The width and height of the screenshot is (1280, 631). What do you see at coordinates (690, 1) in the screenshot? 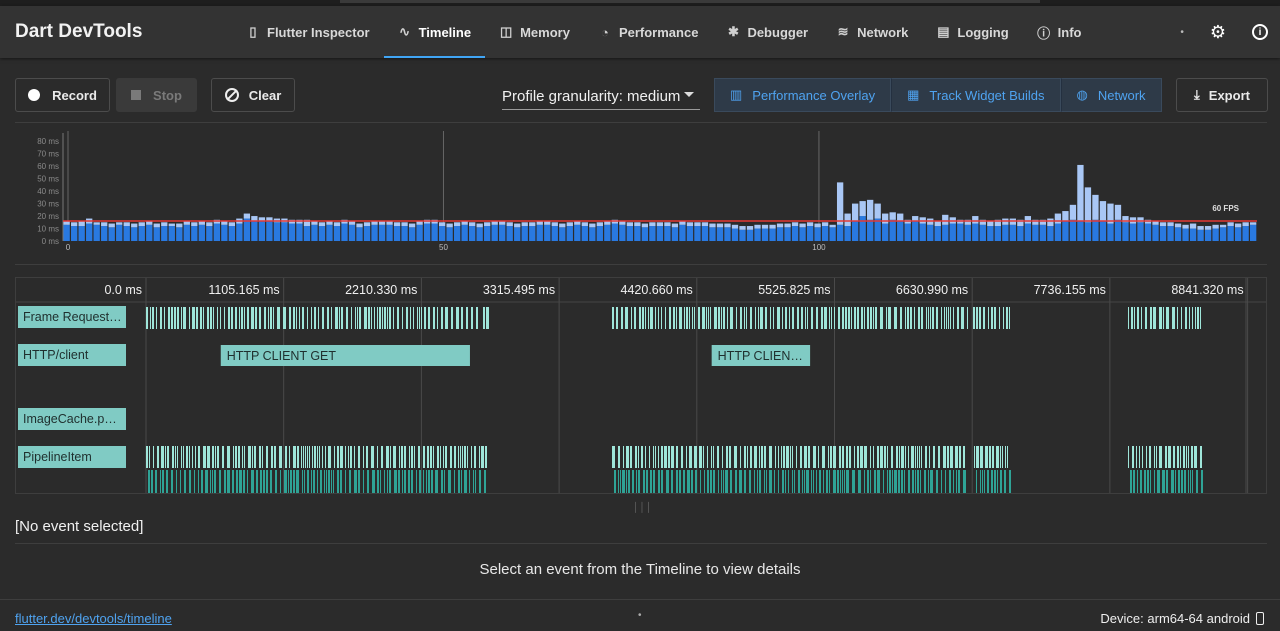
I see `top-scrollbar` at bounding box center [690, 1].